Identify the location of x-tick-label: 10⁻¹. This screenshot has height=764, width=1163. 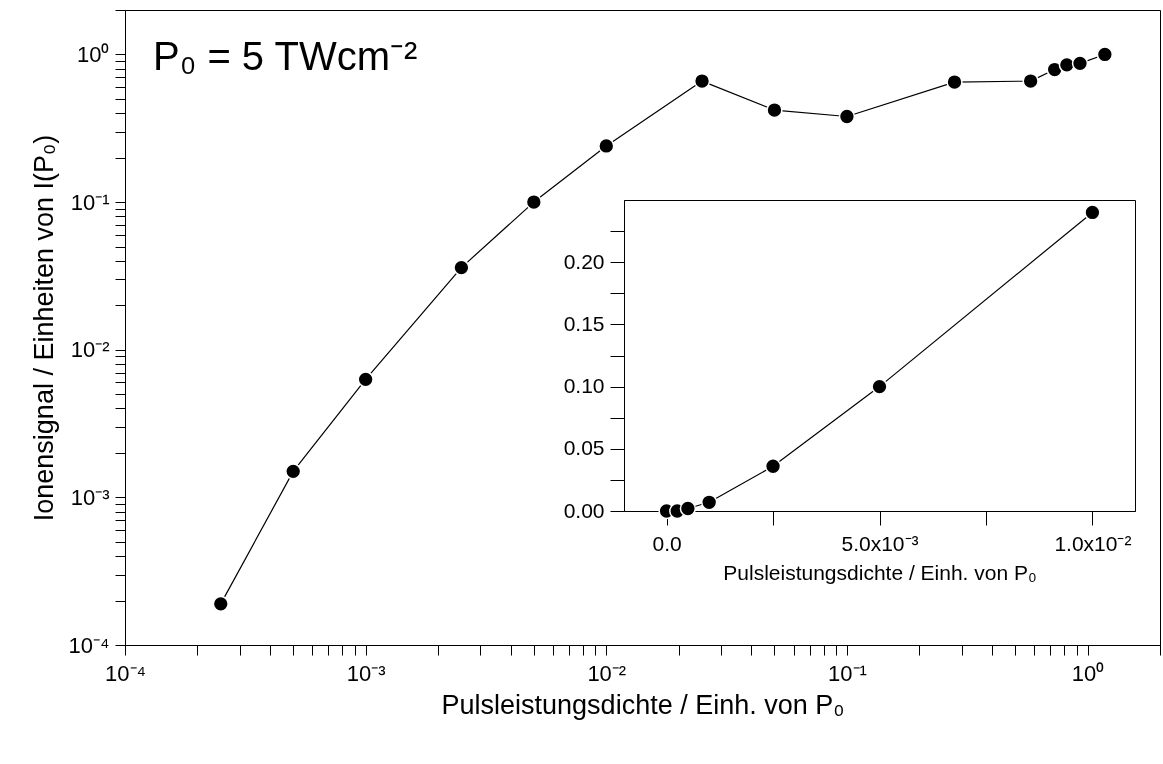
(847, 673).